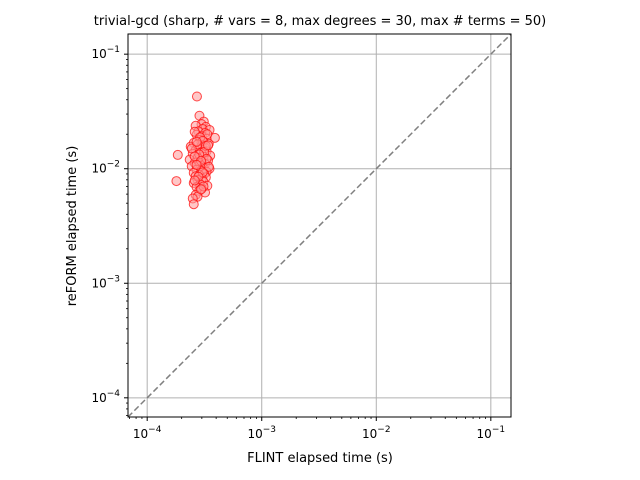 The image size is (640, 480). I want to click on x-tick-label: 10⁻⁴, so click(147, 433).